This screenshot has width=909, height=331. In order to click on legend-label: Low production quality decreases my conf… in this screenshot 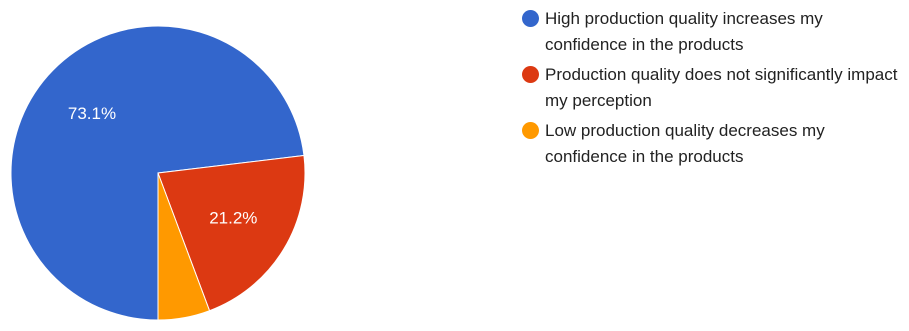, I will do `click(685, 143)`.